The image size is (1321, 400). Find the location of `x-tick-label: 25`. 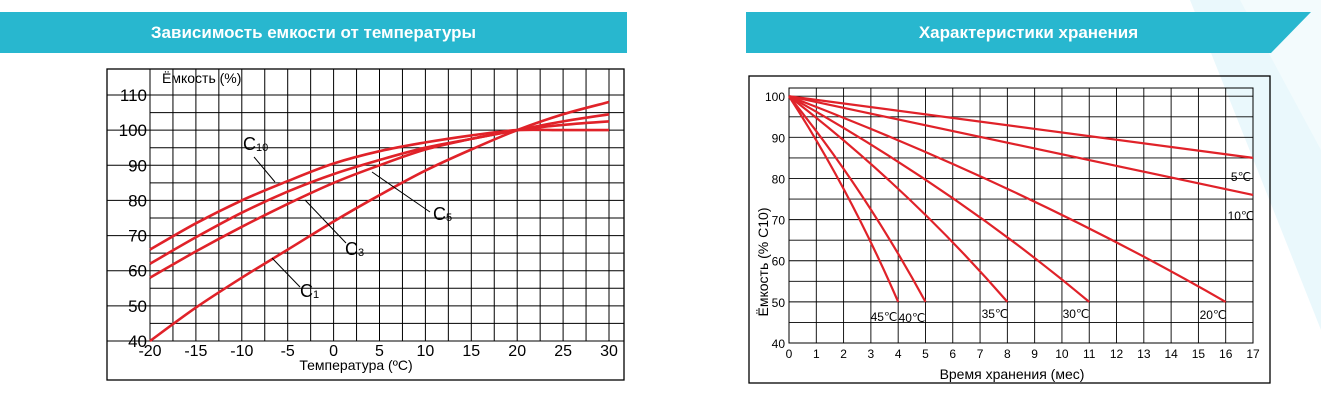

x-tick-label: 25 is located at coordinates (563, 351).